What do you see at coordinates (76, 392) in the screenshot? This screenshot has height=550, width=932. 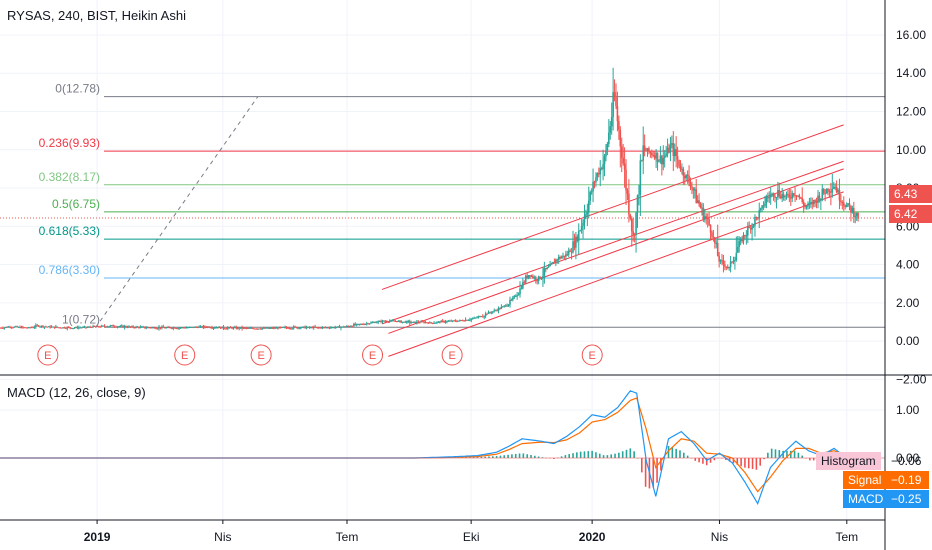 I see `macd-title: MACD (12, 26, close, 9)` at bounding box center [76, 392].